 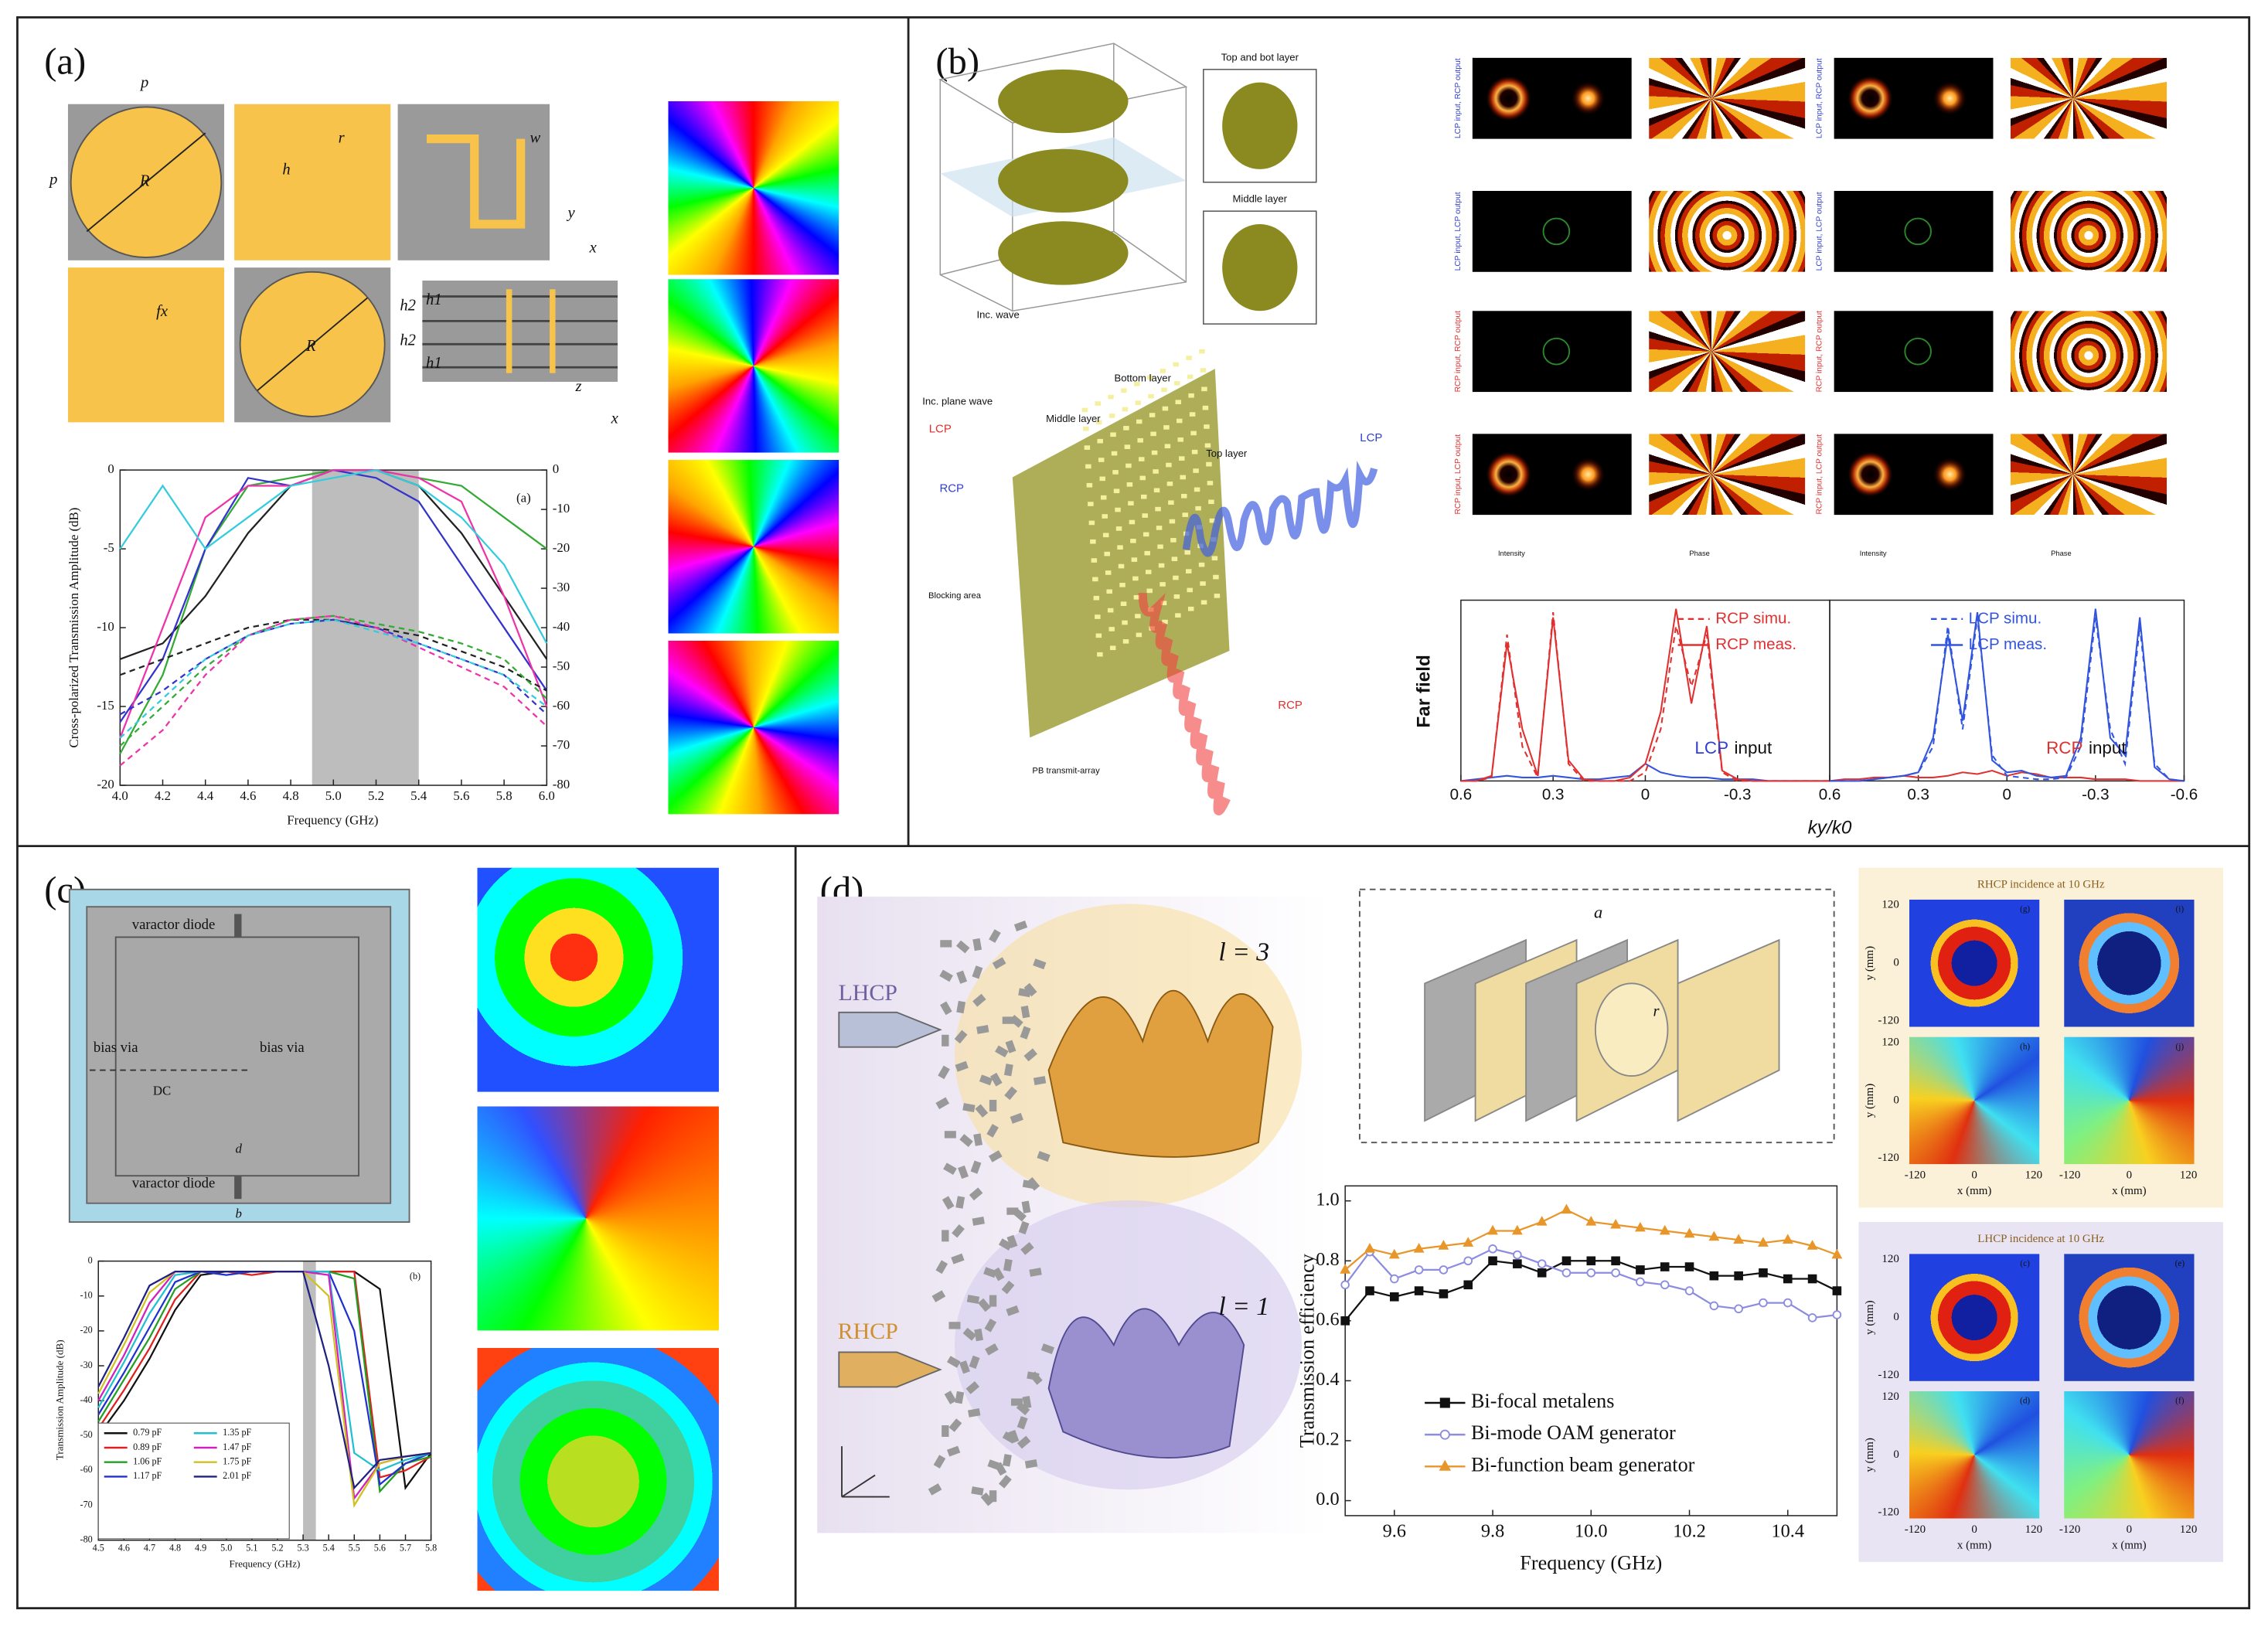 What do you see at coordinates (1307, 1351) in the screenshot?
I see `y-axis-label: Transmission efficiency` at bounding box center [1307, 1351].